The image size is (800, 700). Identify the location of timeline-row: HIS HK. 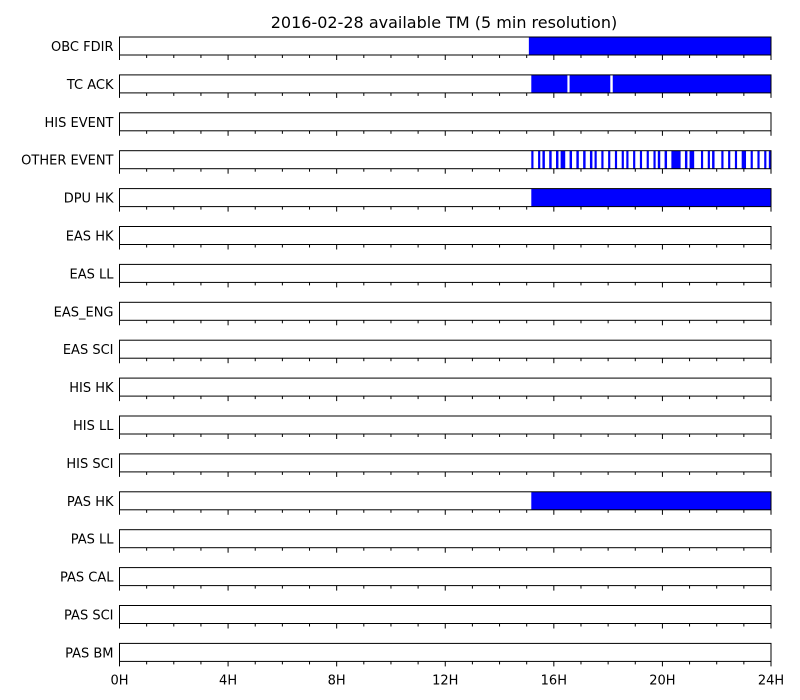
(420, 389).